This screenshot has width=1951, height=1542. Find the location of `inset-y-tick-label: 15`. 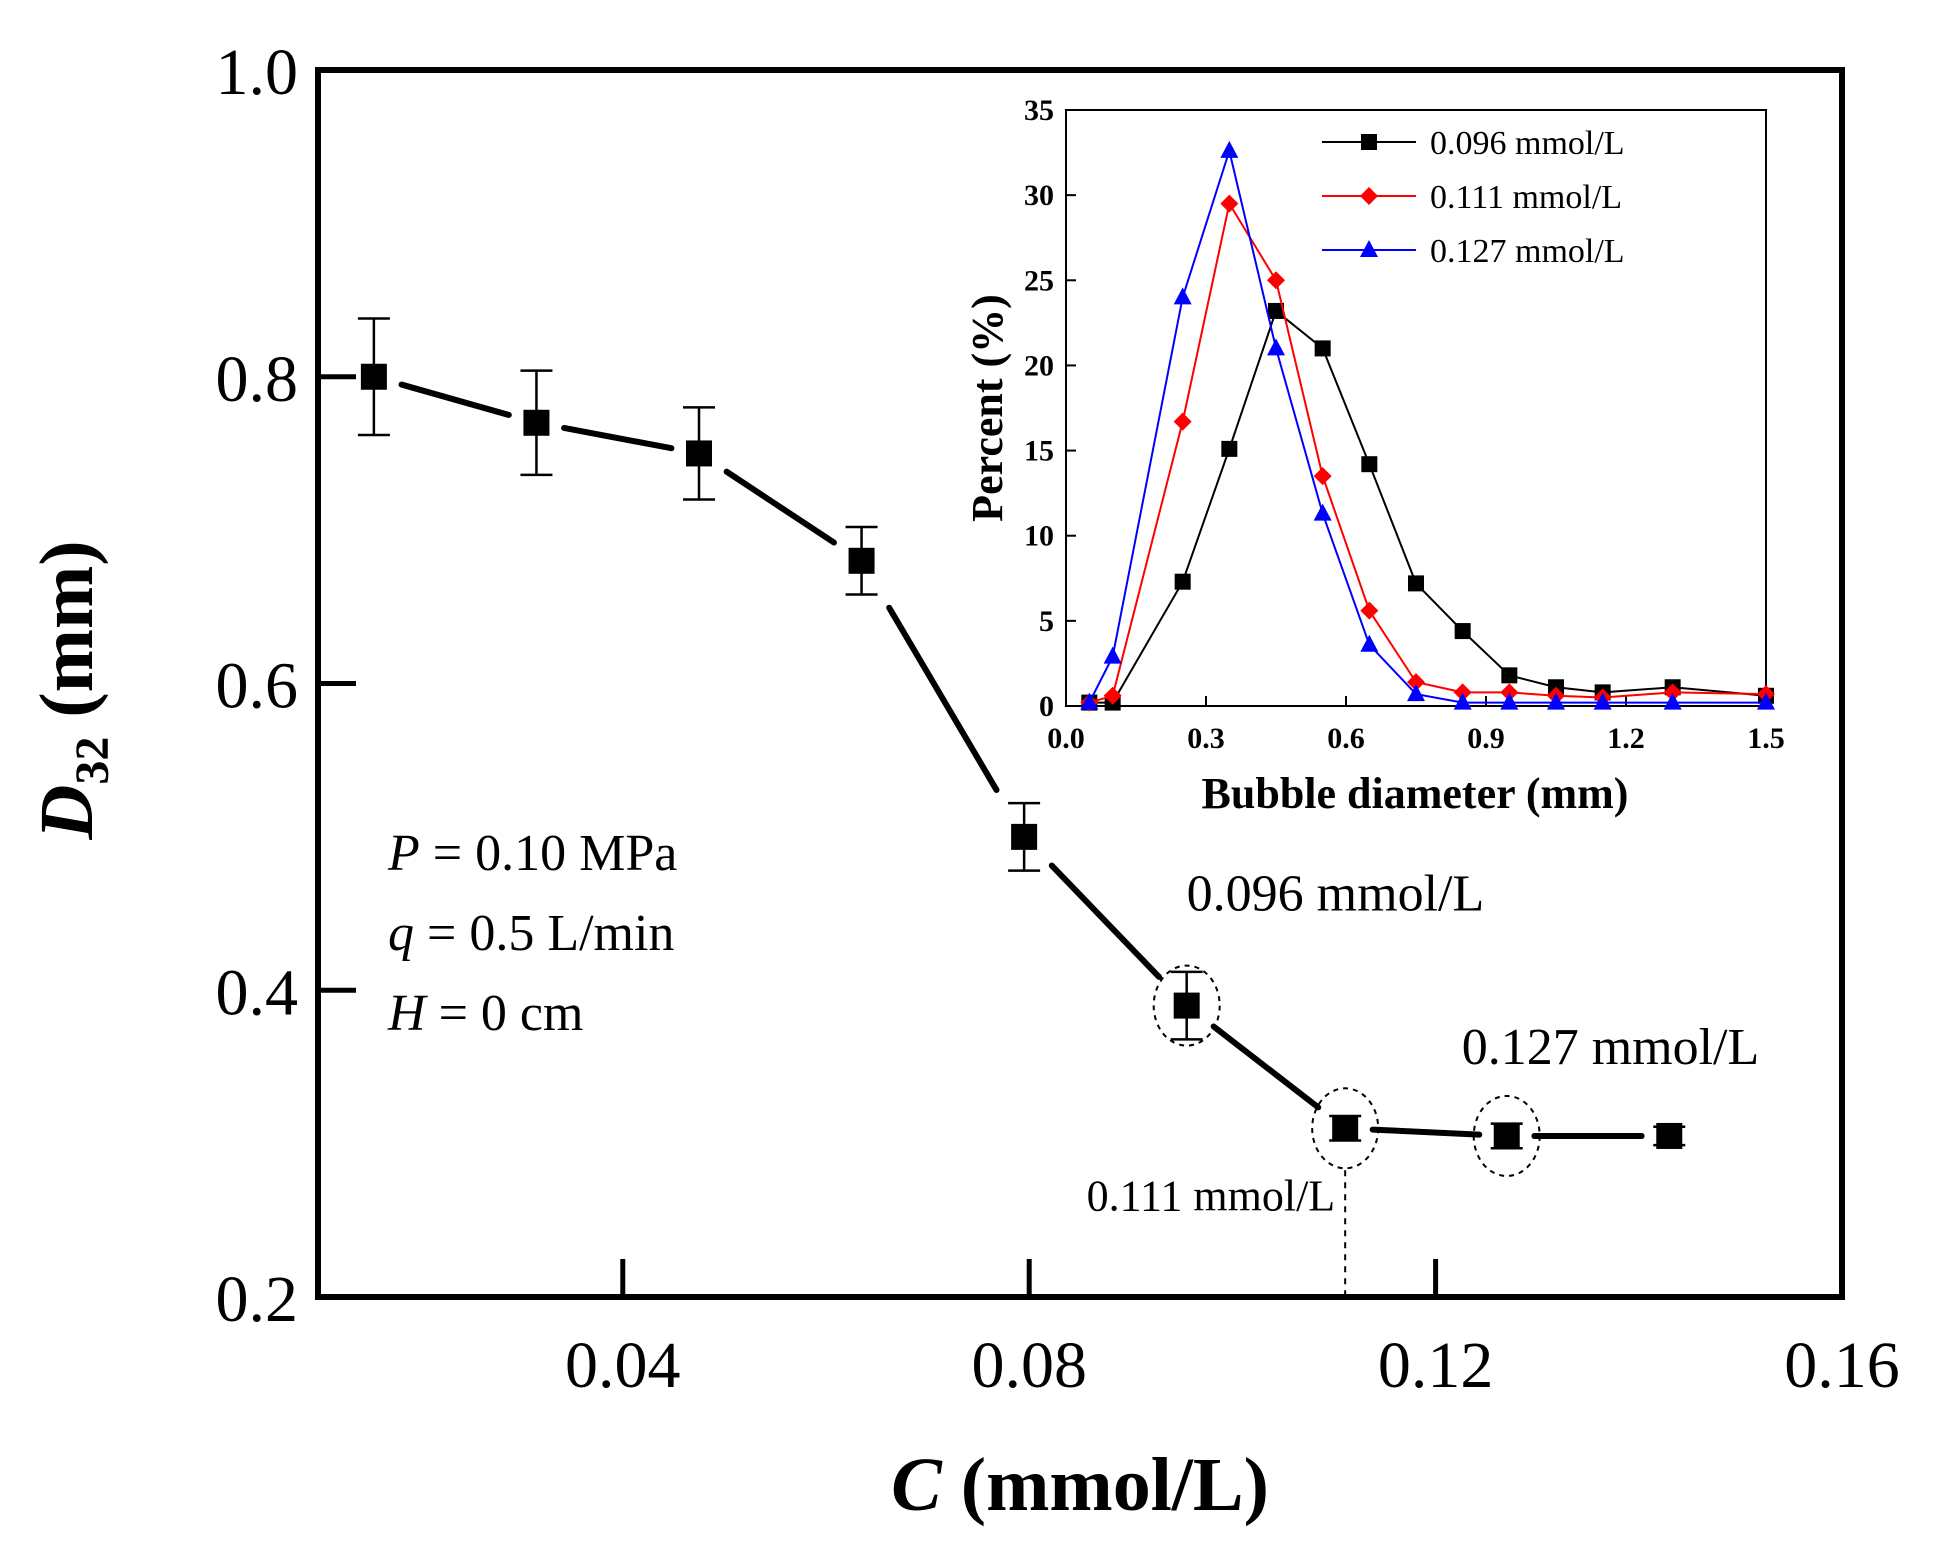

inset-y-tick-label: 15 is located at coordinates (1039, 451).